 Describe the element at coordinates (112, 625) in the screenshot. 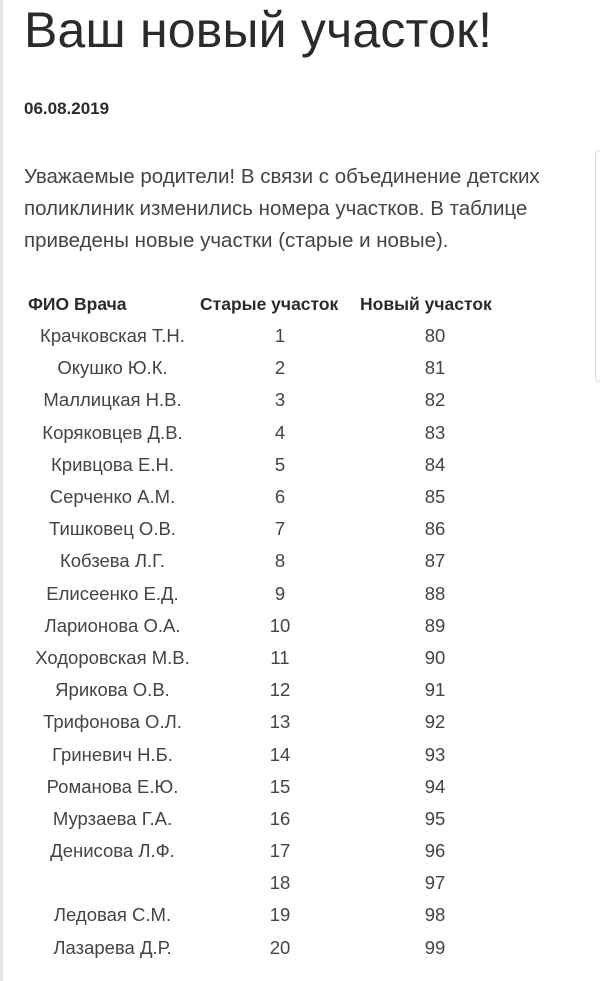

I see `doctor-name: Ларионова О.А.` at that location.